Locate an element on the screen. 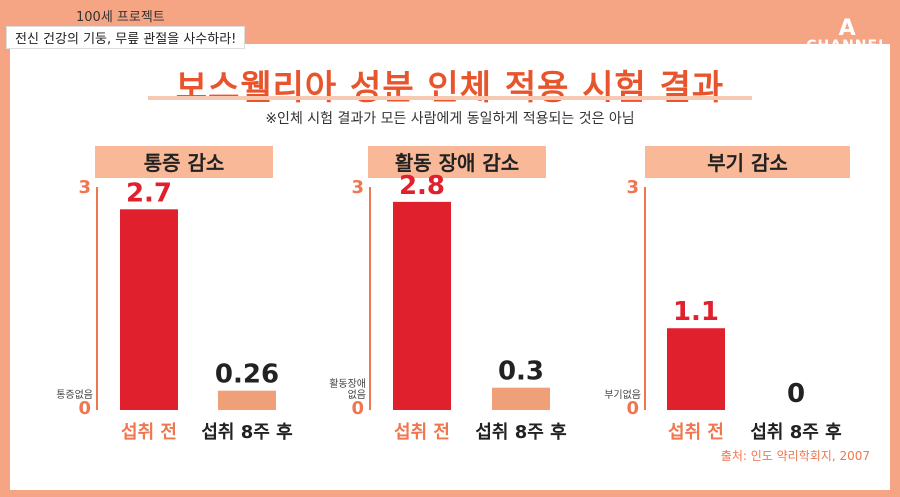 This screenshot has height=497, width=900. data-label: 0 is located at coordinates (796, 394).